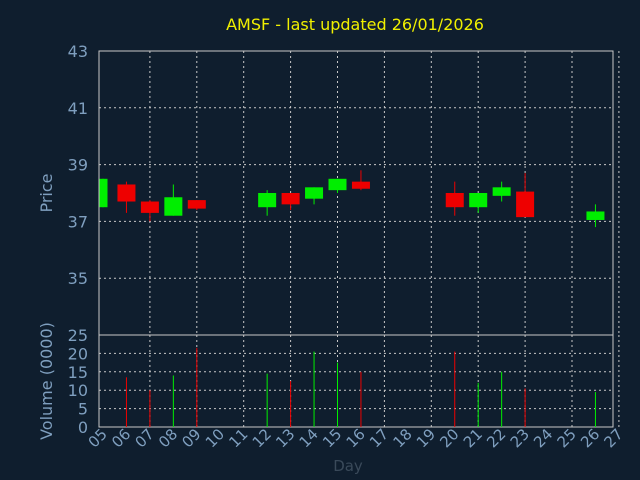 Image resolution: width=640 pixels, height=480 pixels. I want to click on volume-y-tick-label: 10, so click(78, 390).